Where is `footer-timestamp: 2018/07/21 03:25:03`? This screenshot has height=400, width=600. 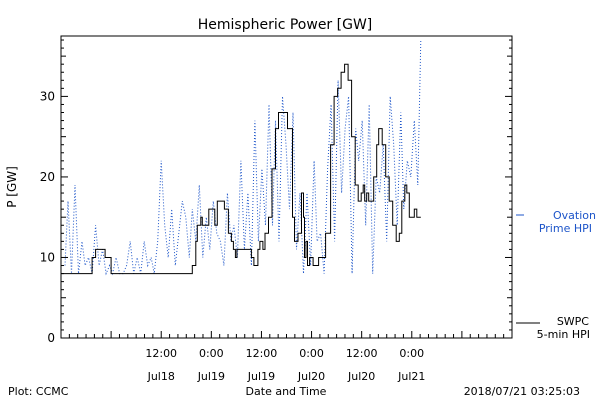
footer-timestamp: 2018/07/21 03:25:03 is located at coordinates (522, 391).